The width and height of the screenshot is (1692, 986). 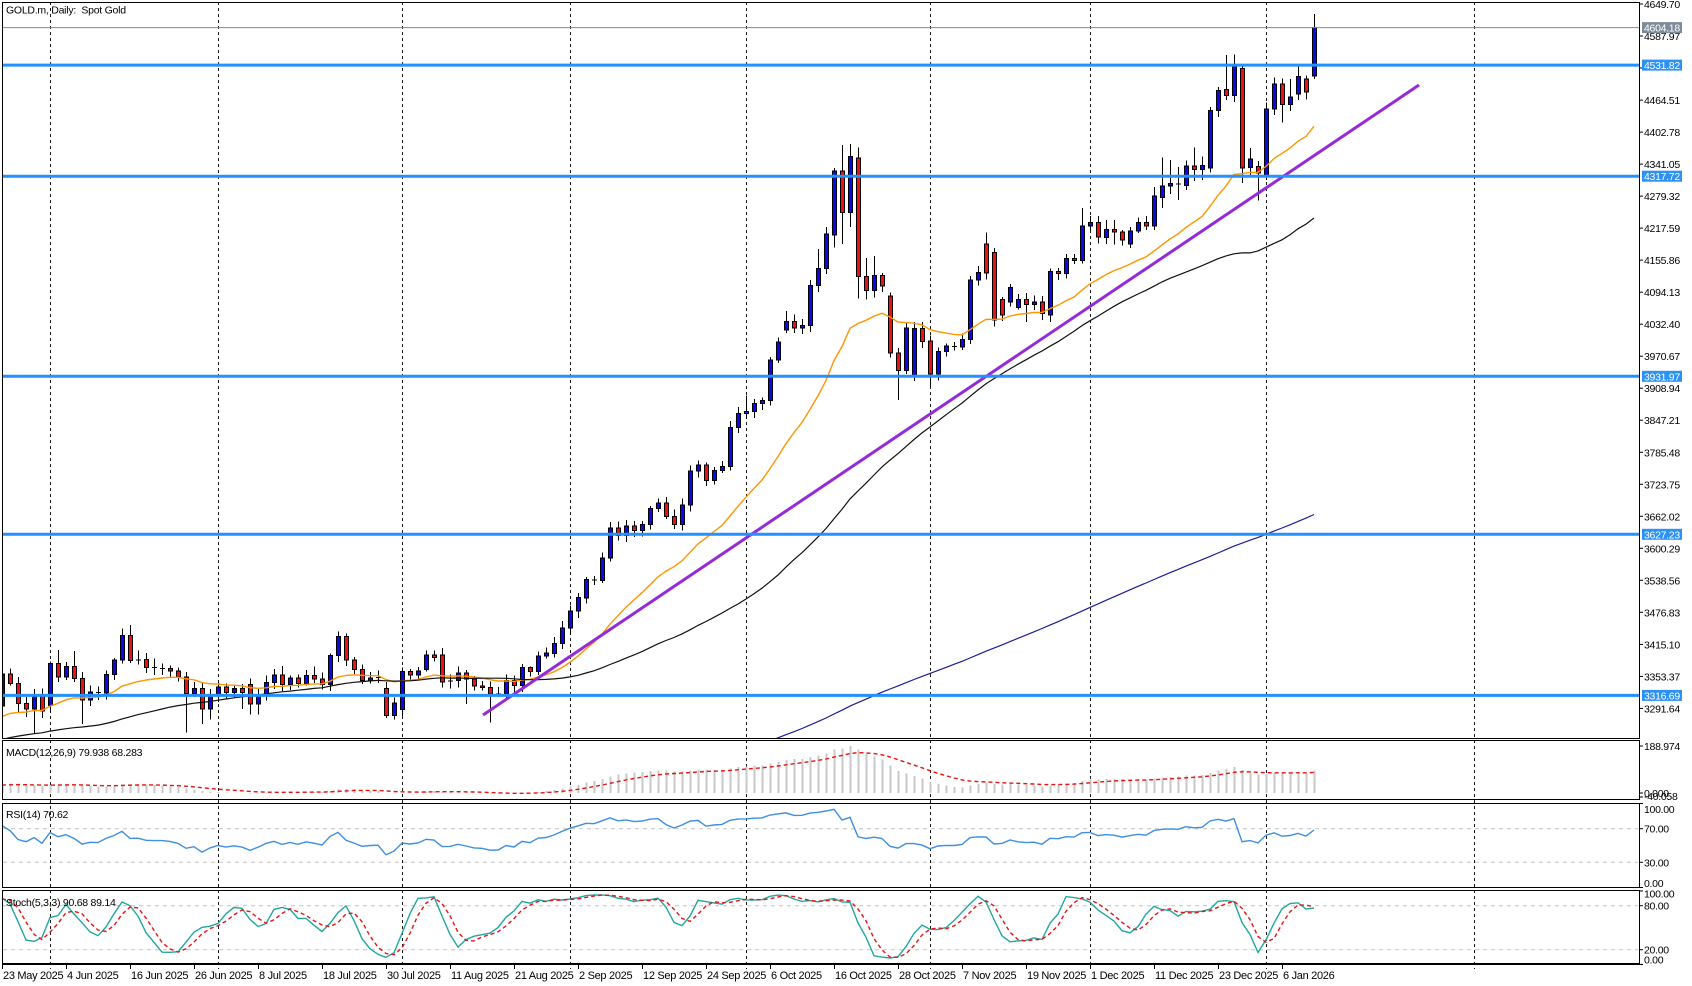 I want to click on svg-text: 7 Nov 2025, so click(x=989, y=976).